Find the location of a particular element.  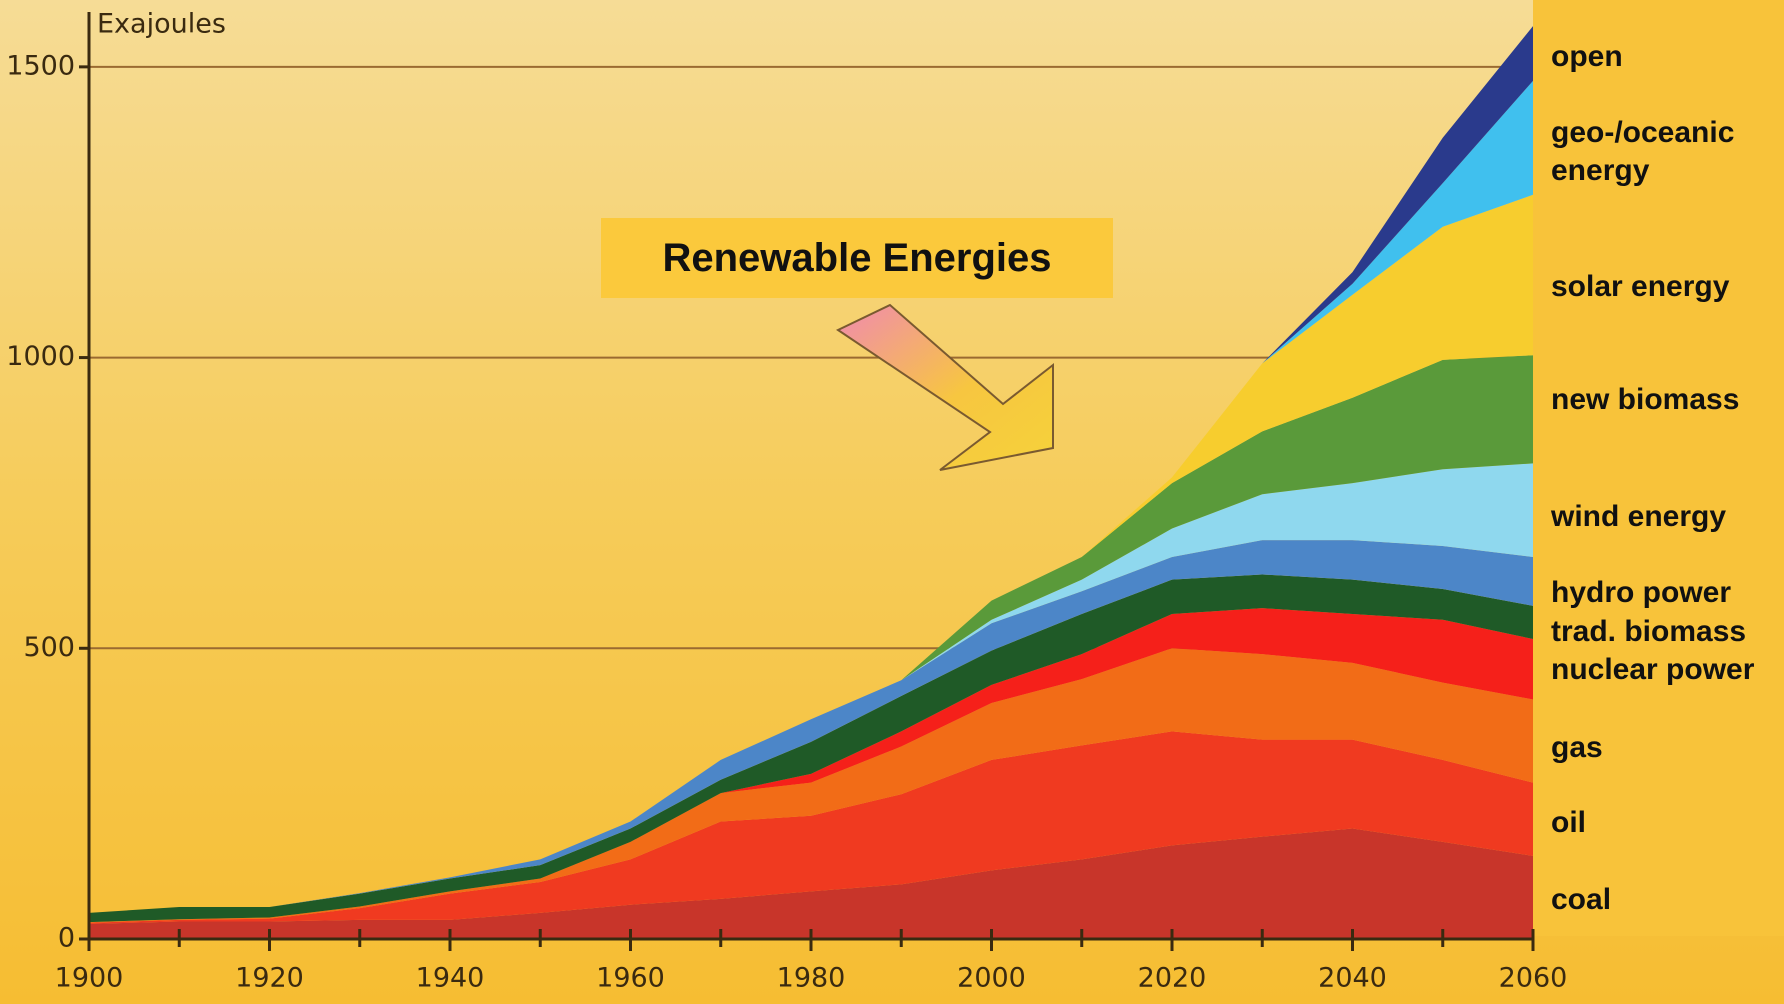

legend-label: new biomass is located at coordinates (1645, 399).